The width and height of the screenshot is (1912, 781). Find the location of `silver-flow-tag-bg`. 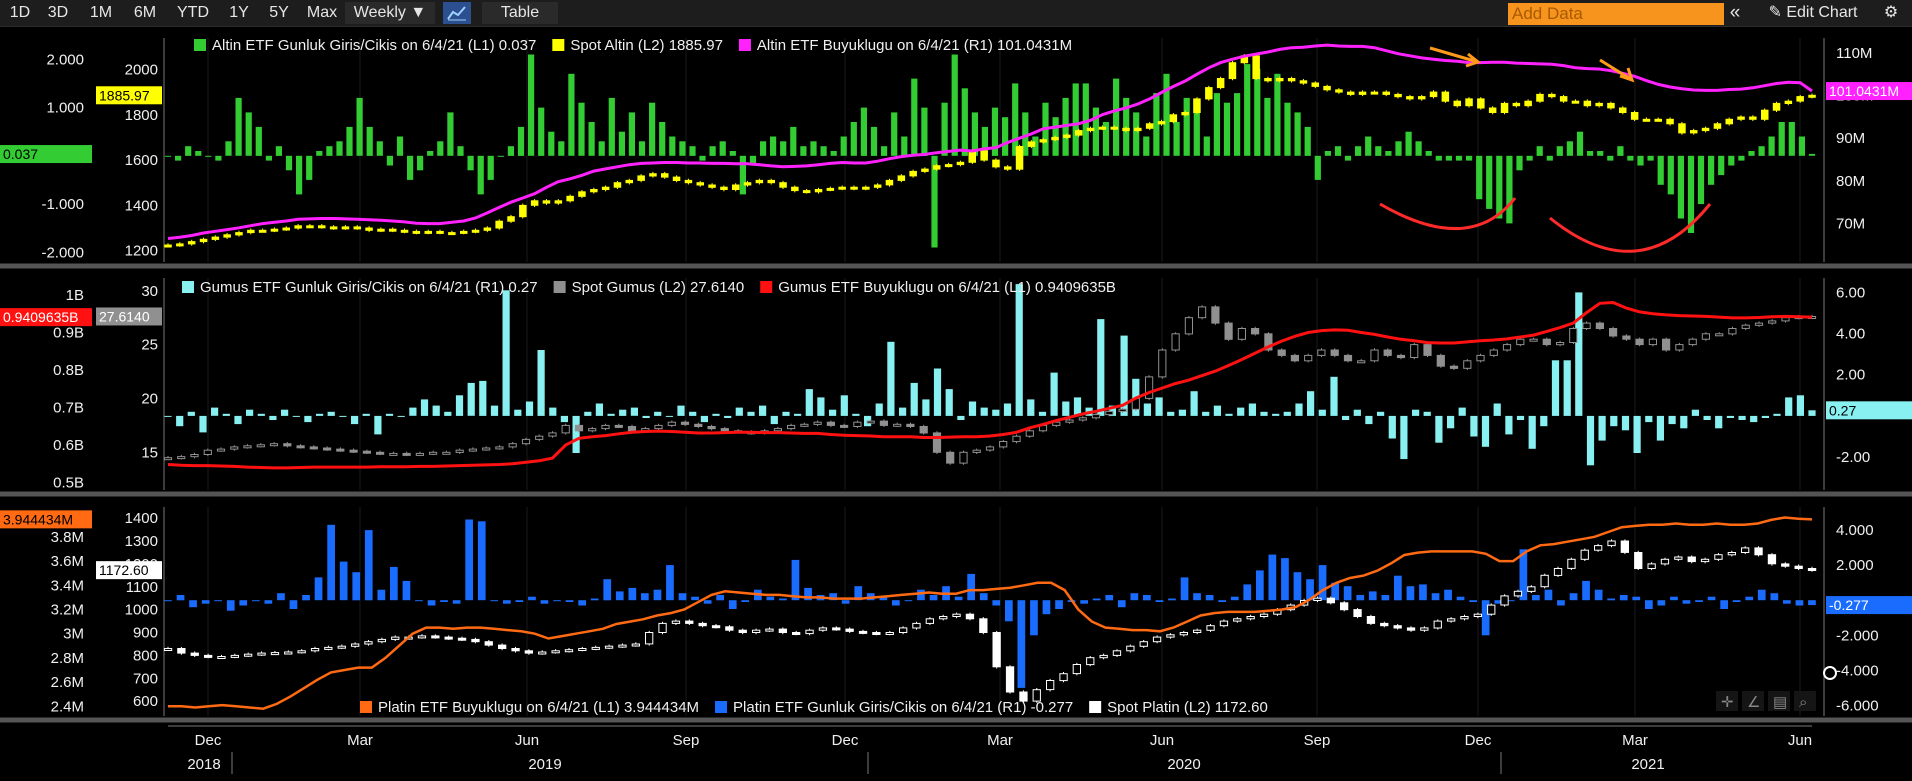

silver-flow-tag-bg is located at coordinates (1869, 410).